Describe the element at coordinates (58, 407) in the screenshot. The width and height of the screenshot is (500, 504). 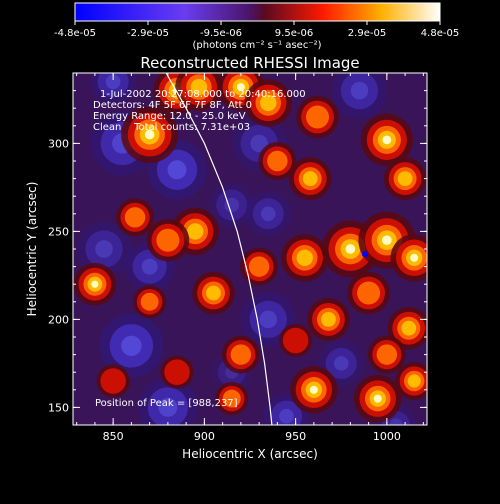
I see `y-tick-label: 150` at that location.